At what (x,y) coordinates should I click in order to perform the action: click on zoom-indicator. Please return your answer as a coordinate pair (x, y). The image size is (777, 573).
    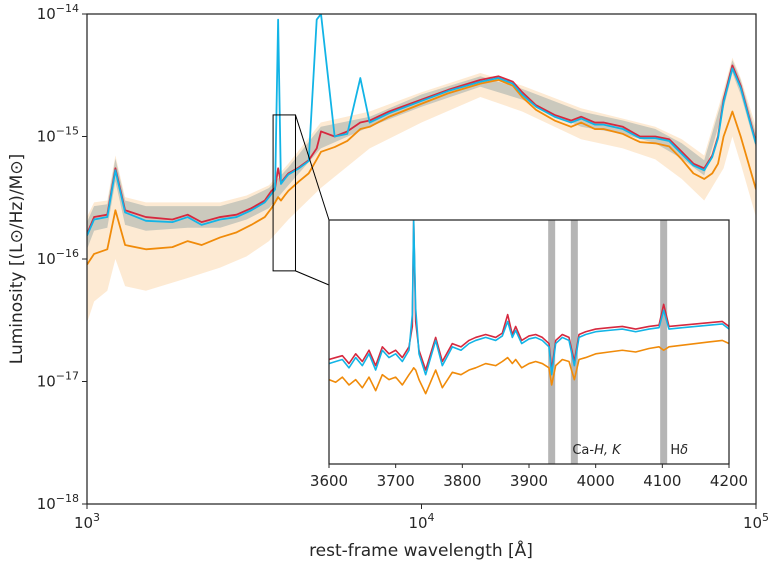
    Looking at the image, I should click on (301, 200).